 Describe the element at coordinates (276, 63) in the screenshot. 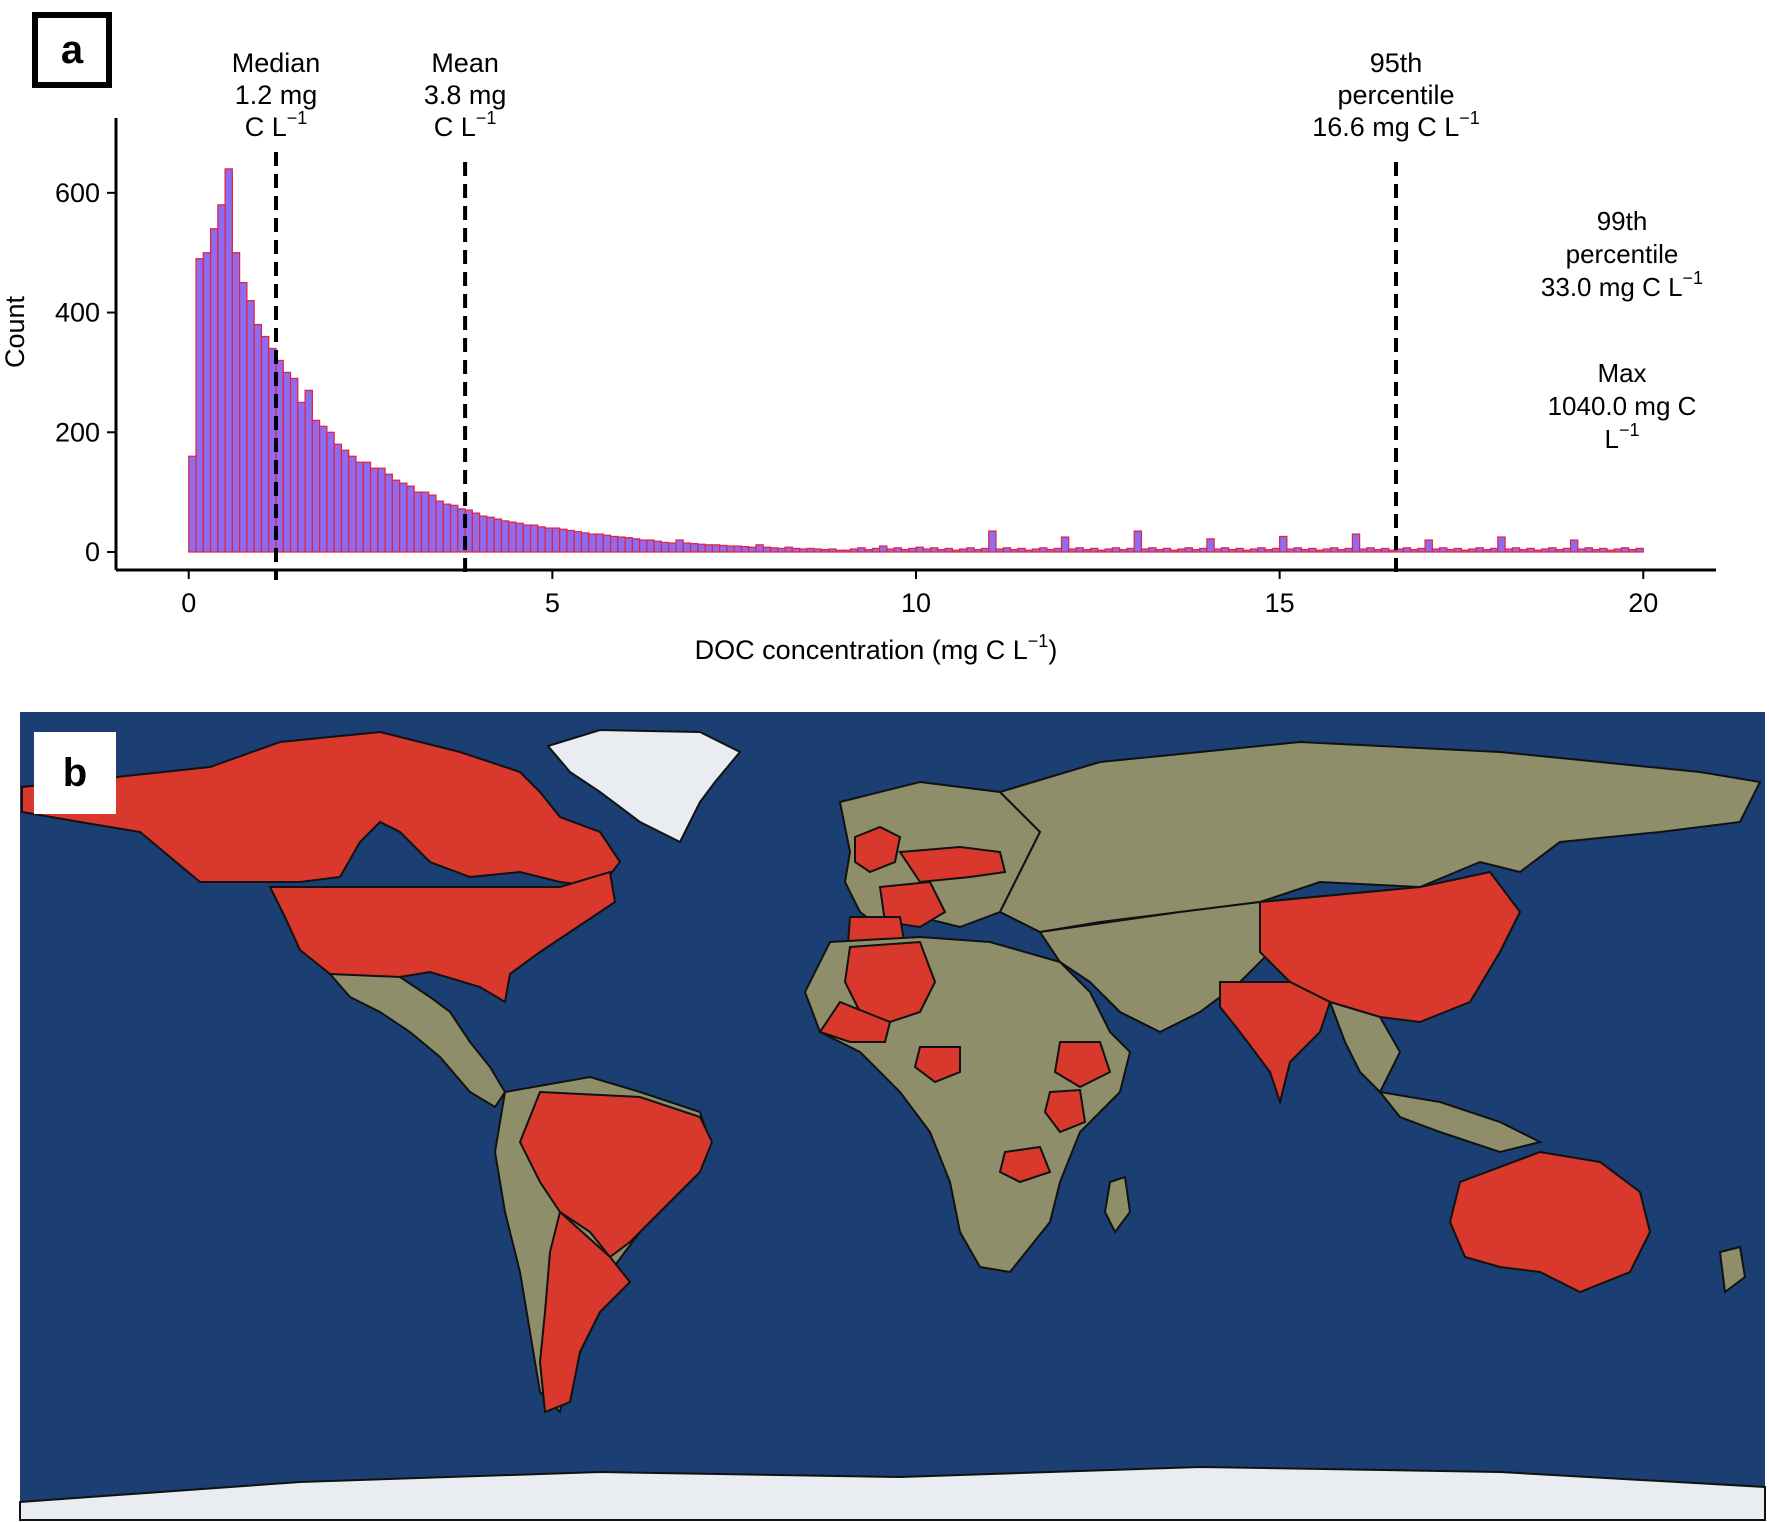

I see `reference-line-label: Median` at that location.